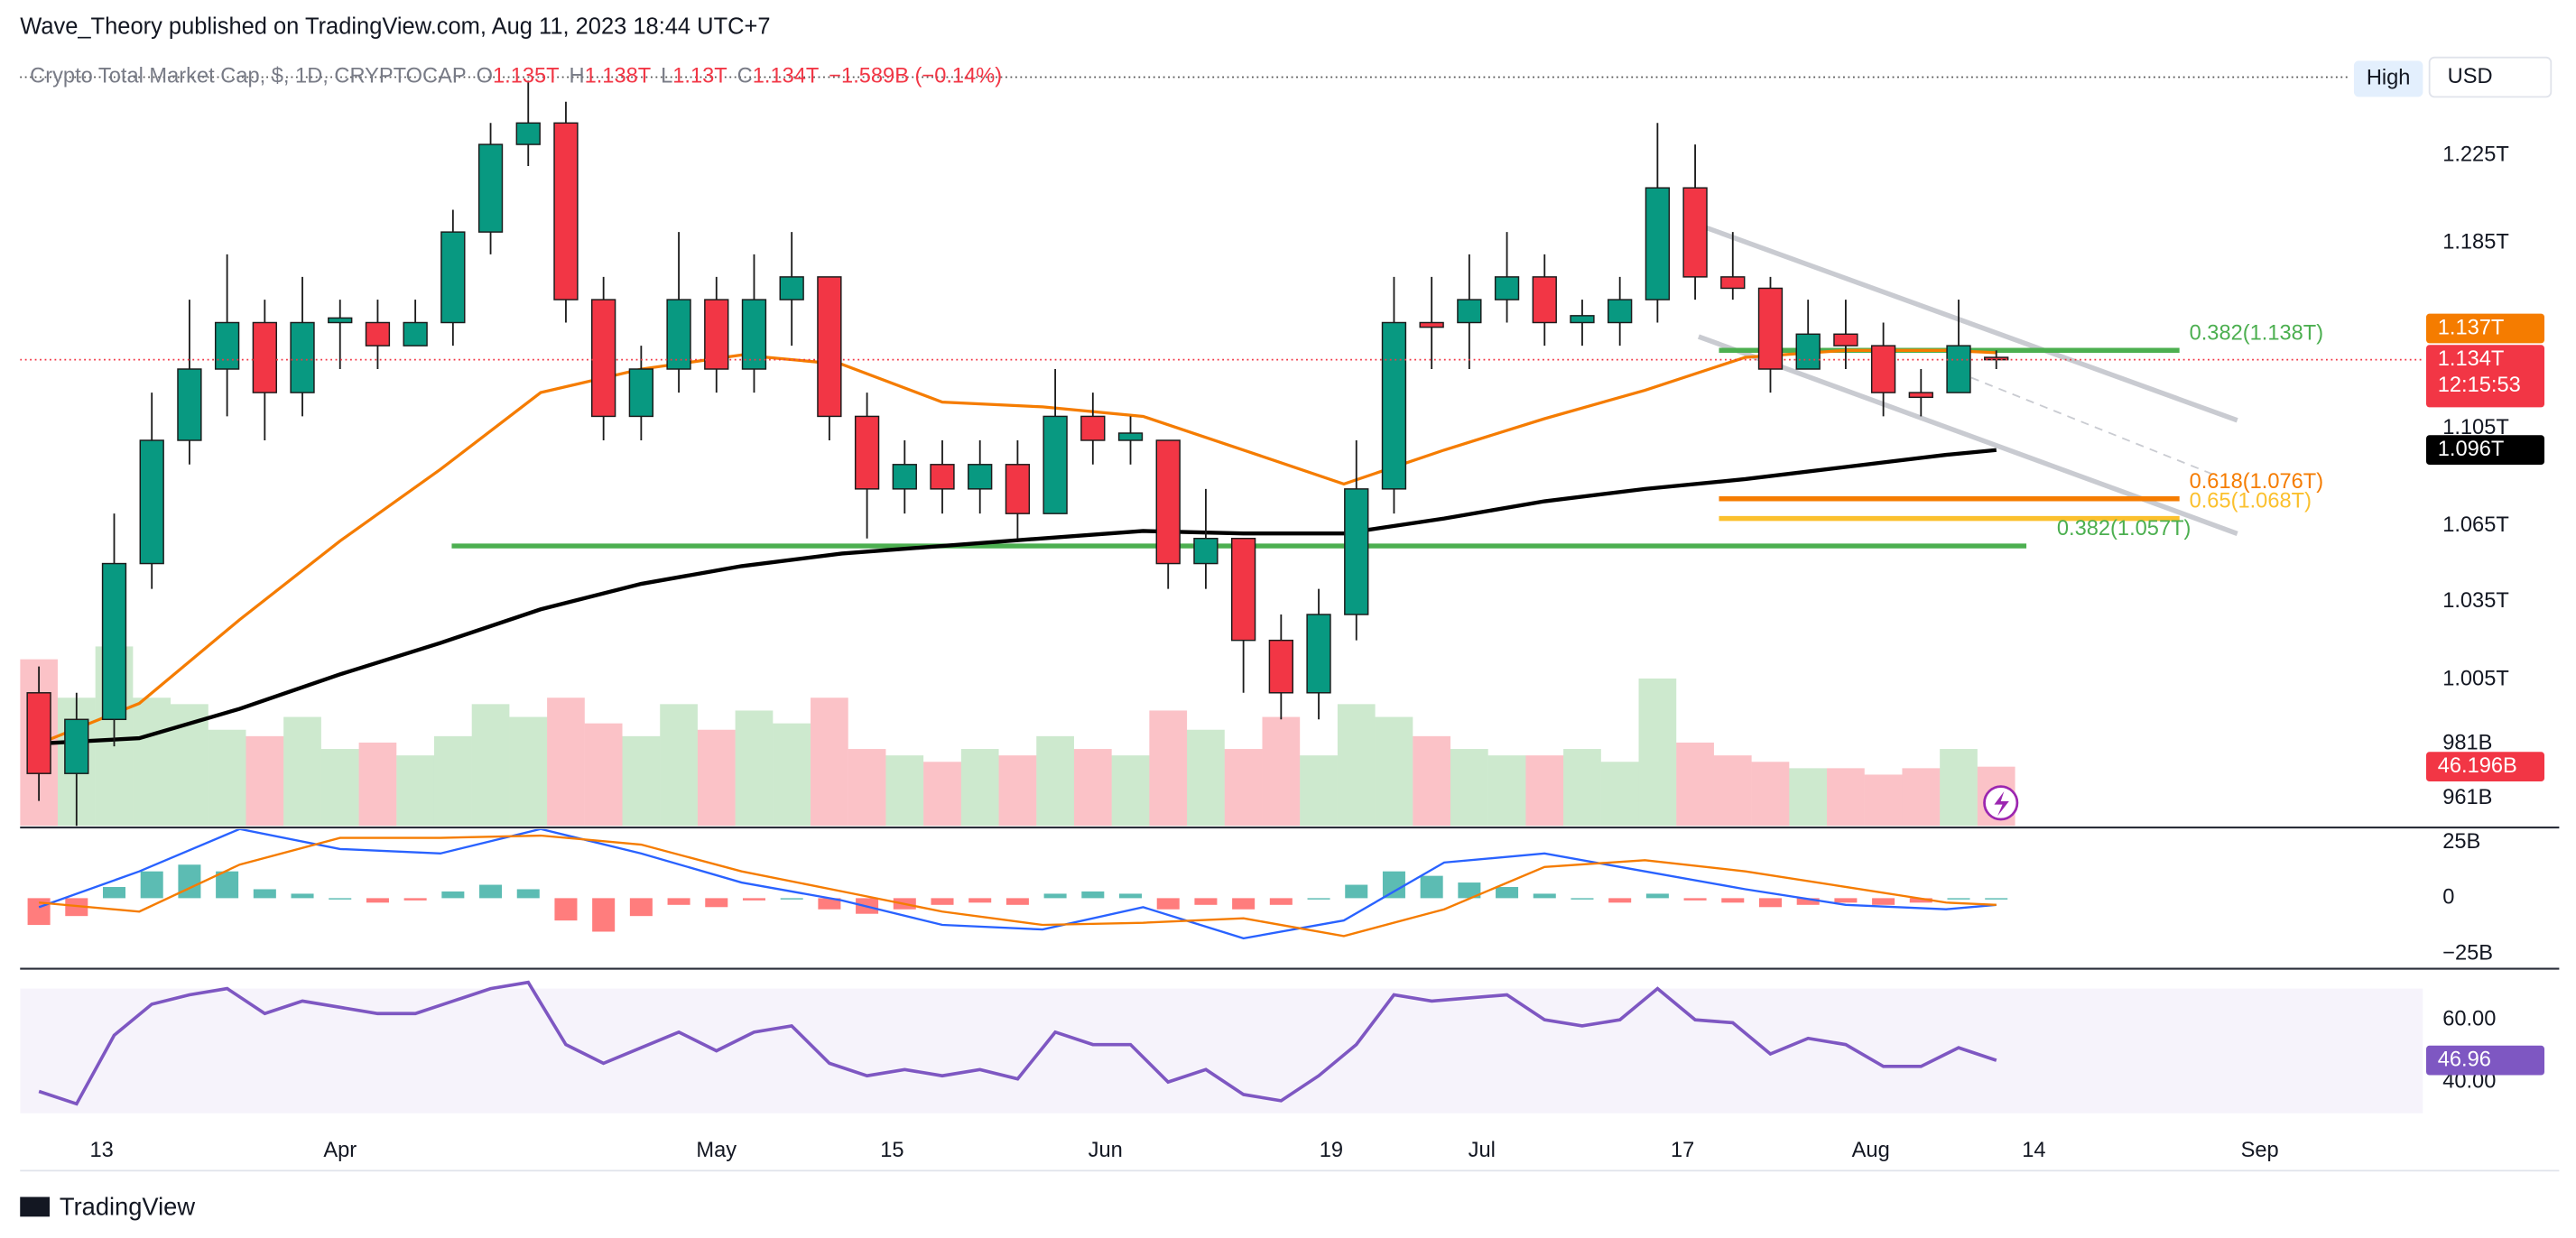 The height and width of the screenshot is (1238, 2576). I want to click on price-source-button, so click(2388, 79).